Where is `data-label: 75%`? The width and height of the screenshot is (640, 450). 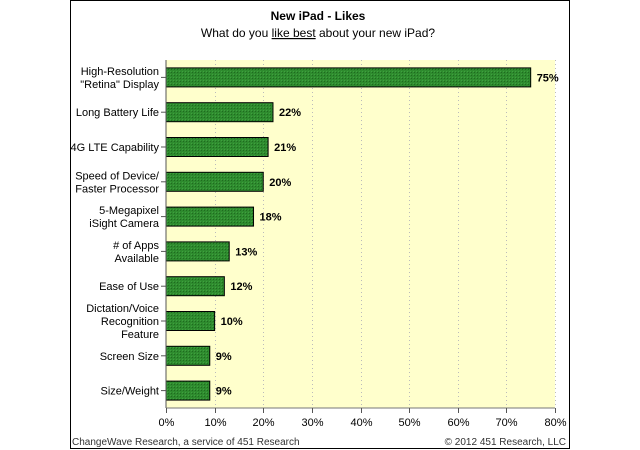
data-label: 75% is located at coordinates (548, 78).